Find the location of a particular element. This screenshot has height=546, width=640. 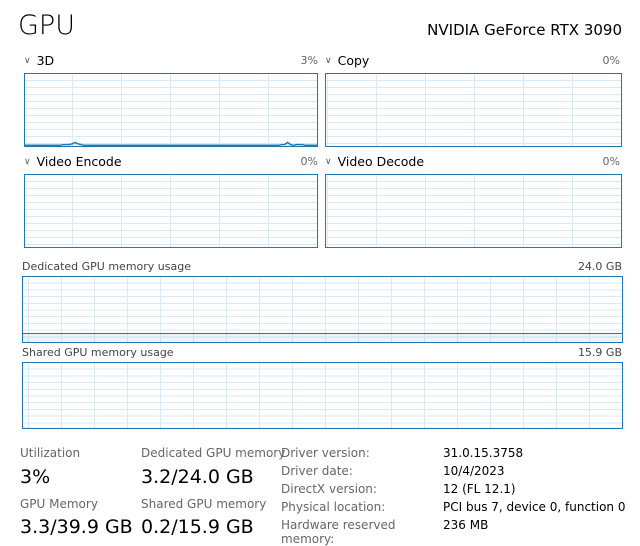

shared-graph-max: 15.9 GB is located at coordinates (599, 352).